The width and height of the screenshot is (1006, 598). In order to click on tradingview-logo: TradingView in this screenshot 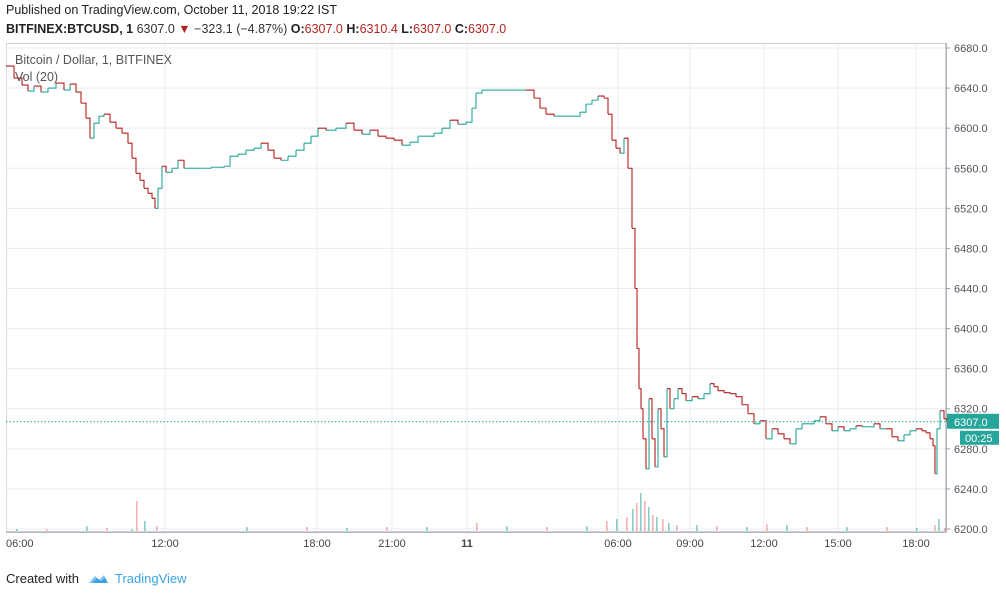, I will do `click(137, 578)`.